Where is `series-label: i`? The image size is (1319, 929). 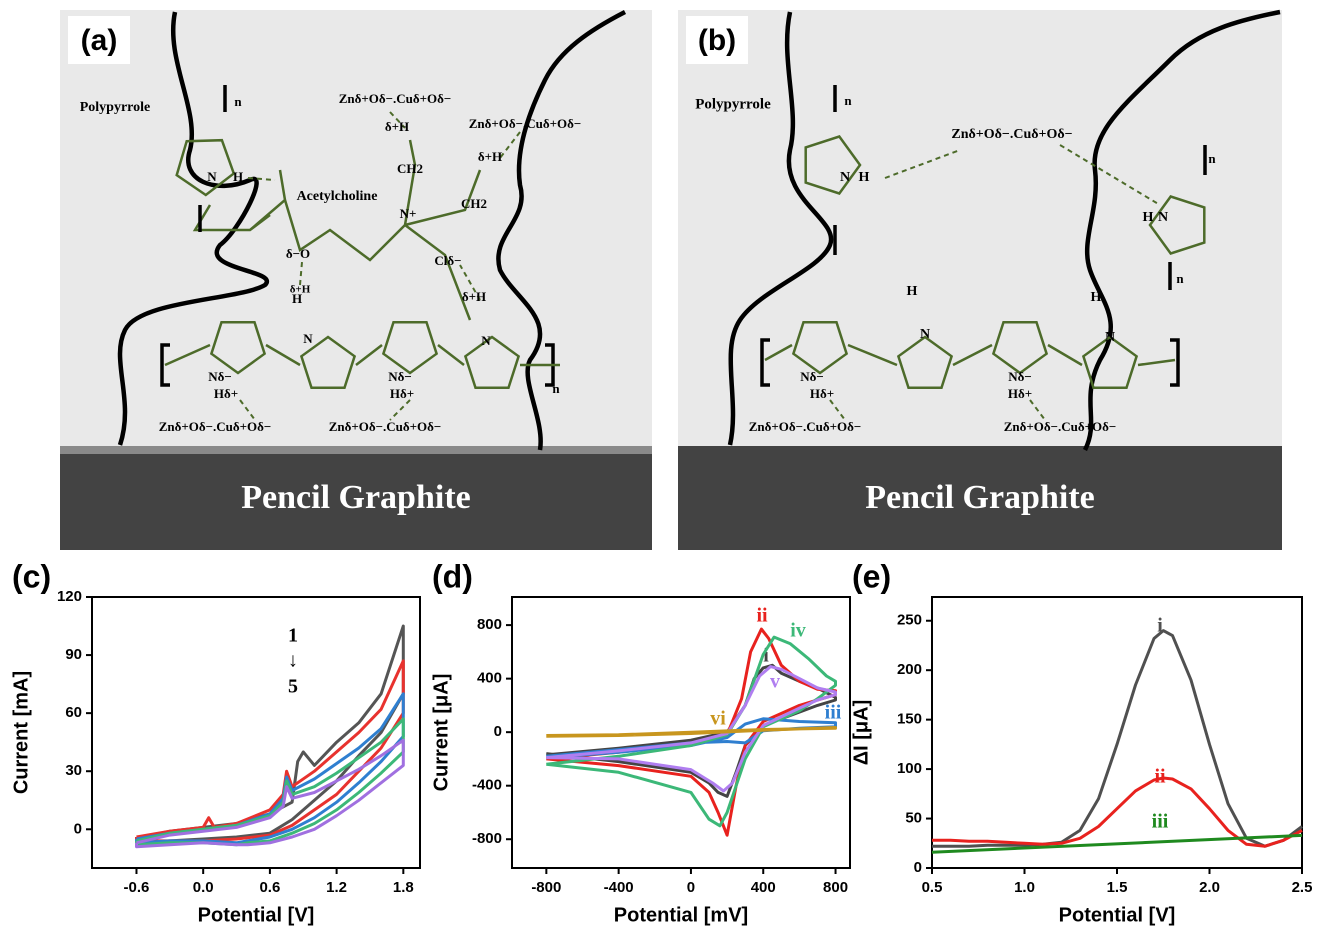 series-label: i is located at coordinates (766, 656).